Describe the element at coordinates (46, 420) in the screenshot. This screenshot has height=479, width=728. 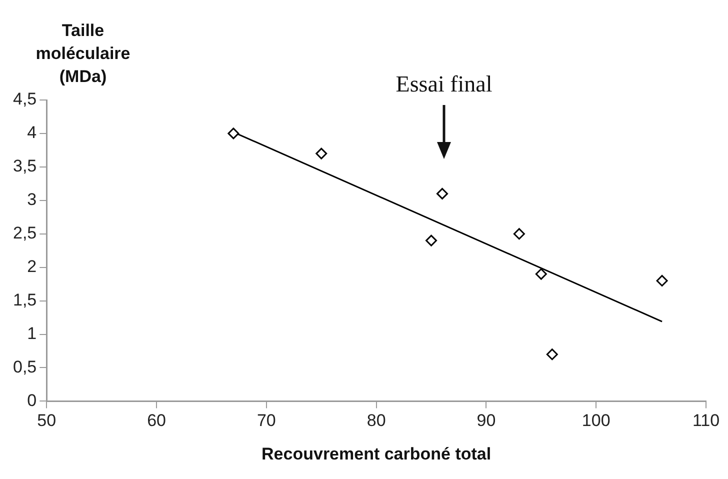
I see `x-tick-label: 50` at that location.